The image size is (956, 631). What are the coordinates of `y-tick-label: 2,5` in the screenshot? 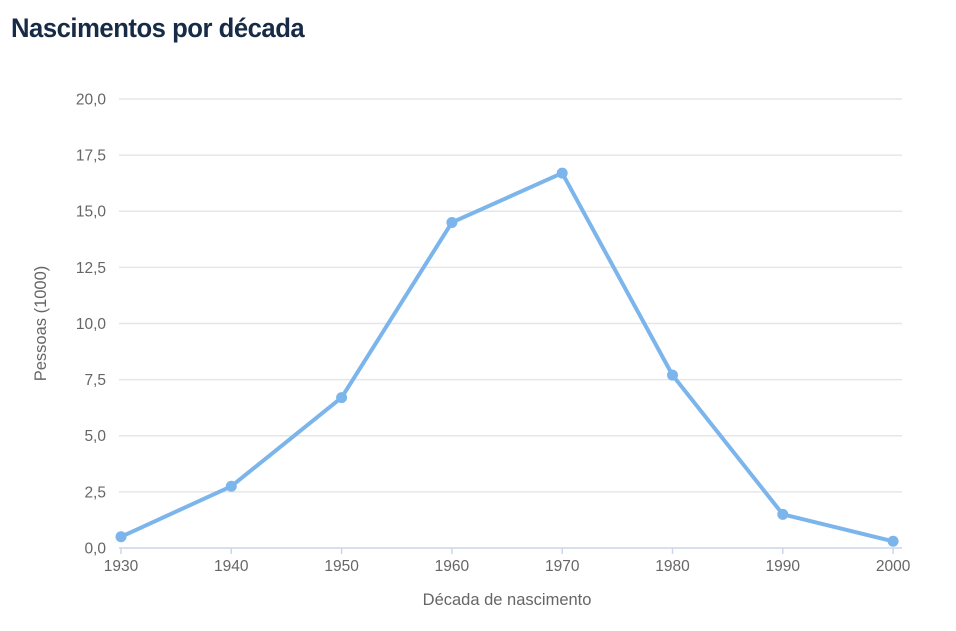 It's located at (95, 492).